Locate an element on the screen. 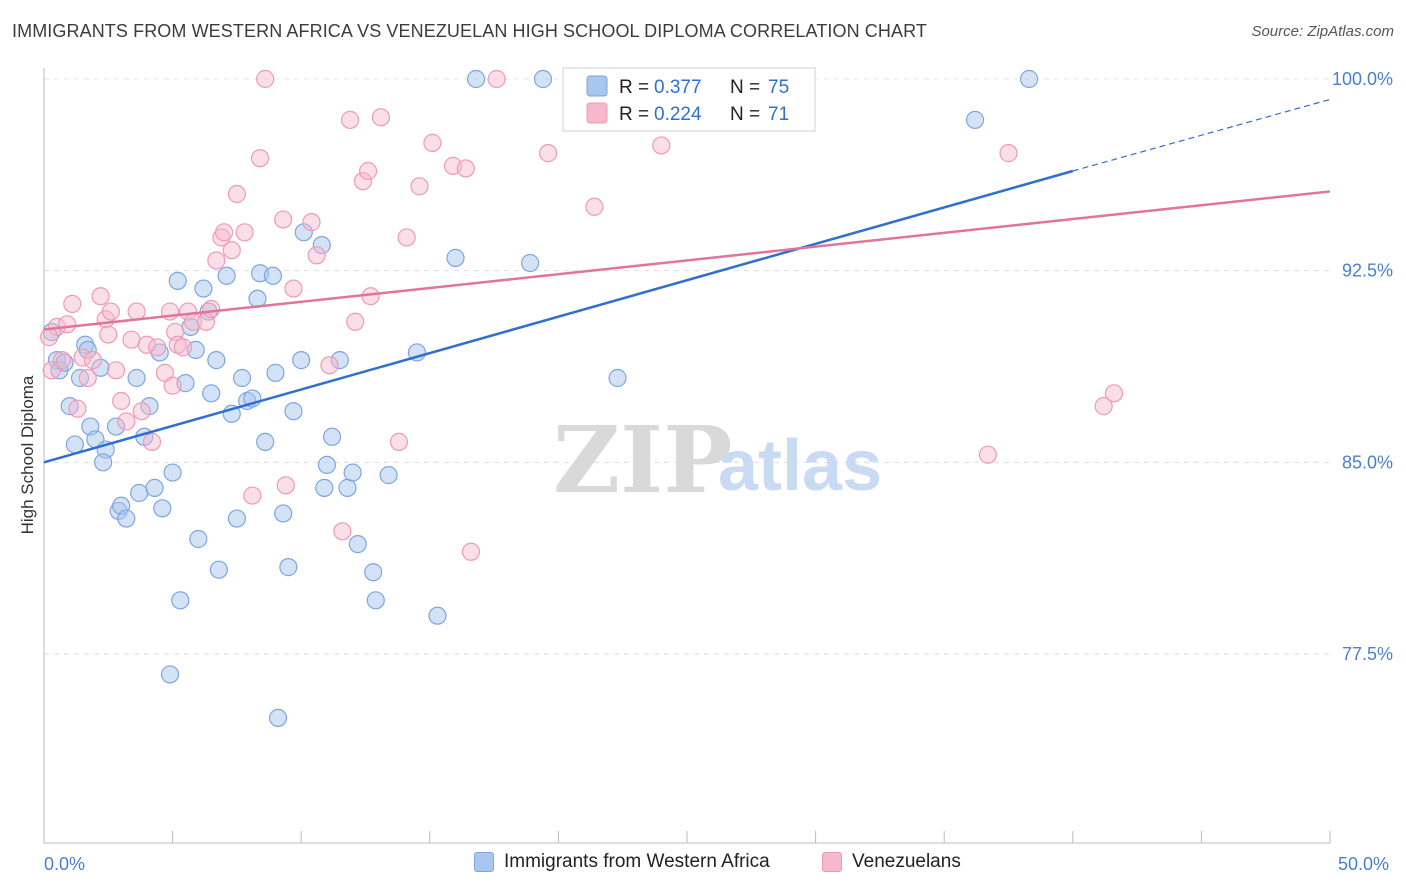 The height and width of the screenshot is (892, 1406). legend-r-label-1: R = is located at coordinates (634, 87).